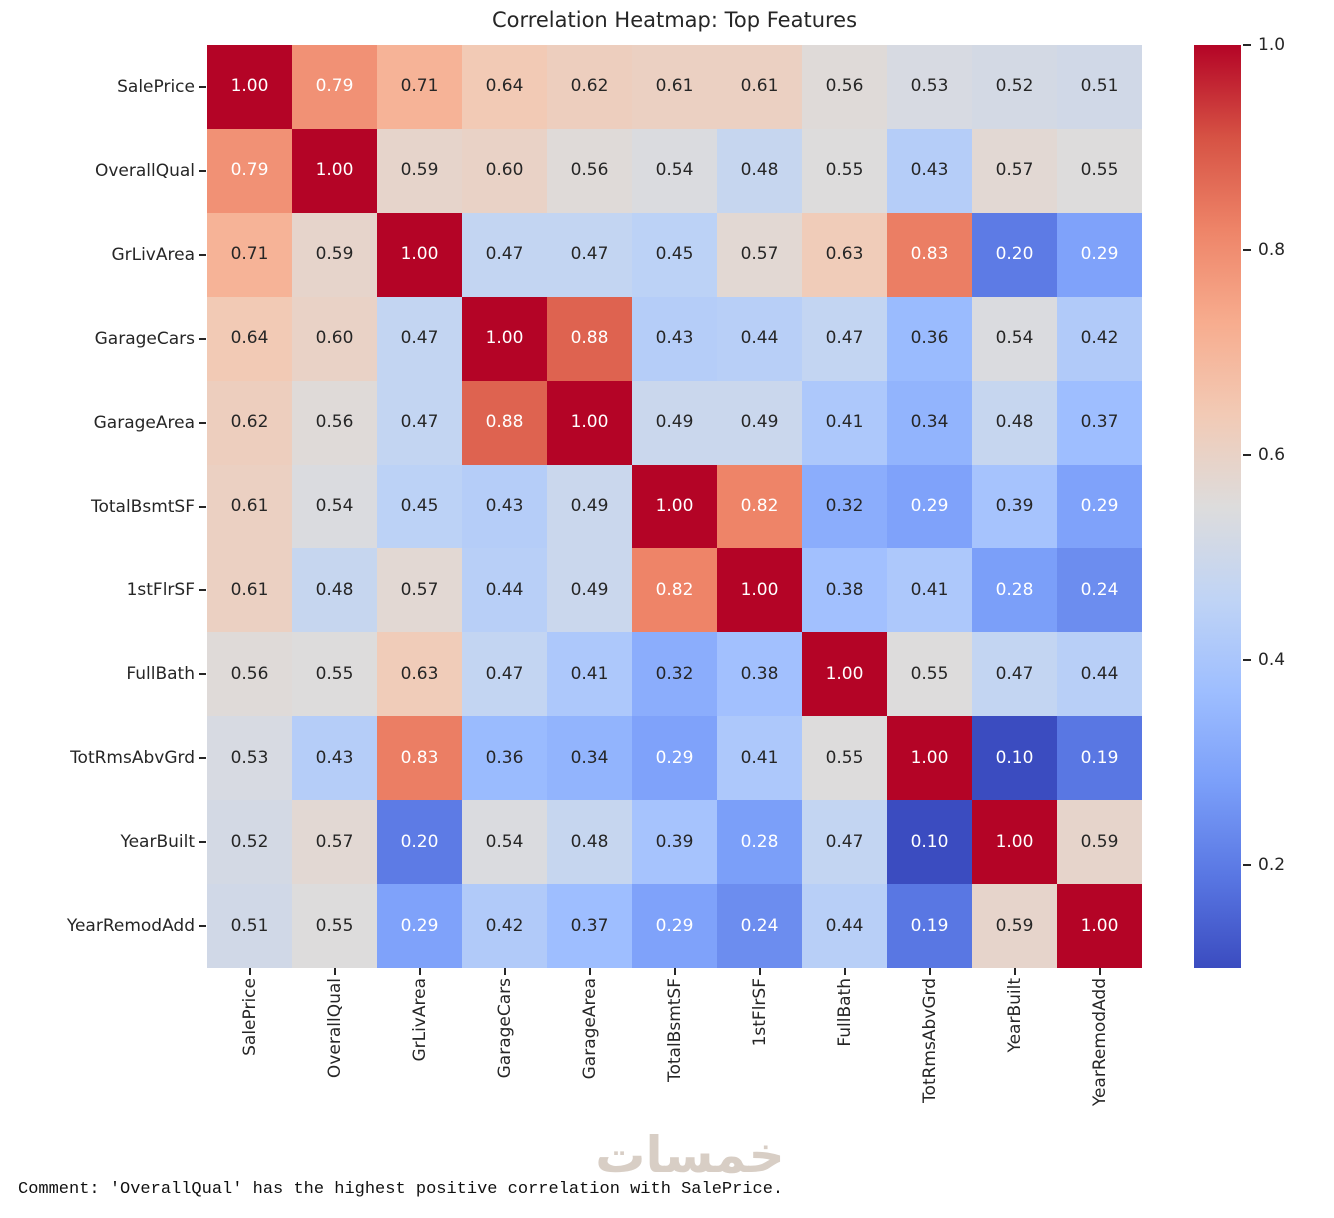 Image resolution: width=1334 pixels, height=1218 pixels. I want to click on heatmap-cell: 0.28, so click(759, 842).